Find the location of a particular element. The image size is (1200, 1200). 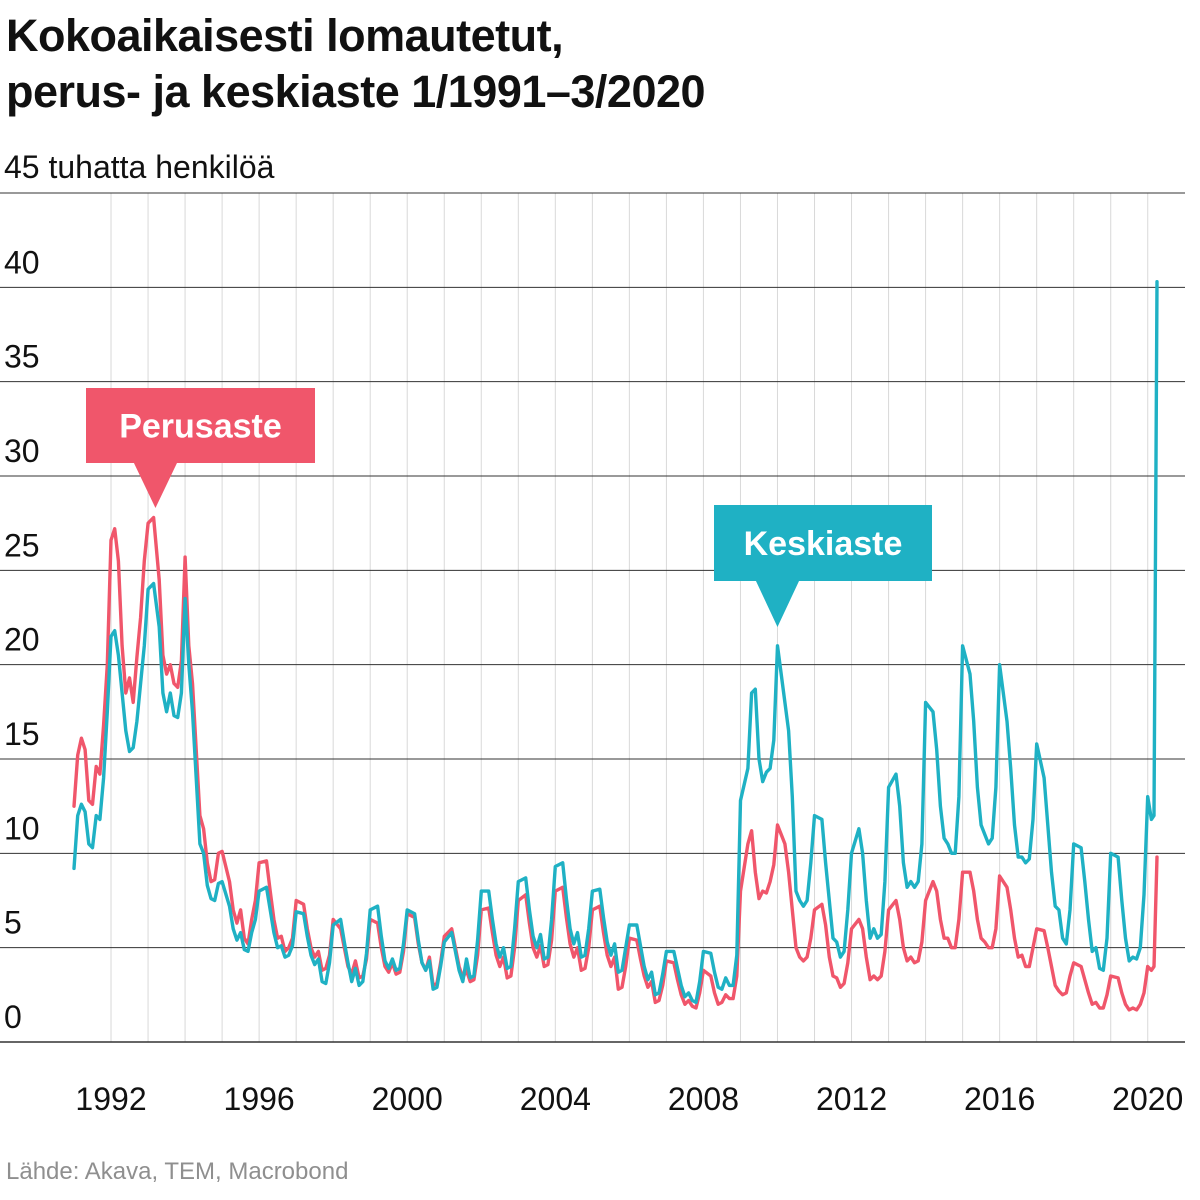

y-tick-label: 5 is located at coordinates (13, 923).